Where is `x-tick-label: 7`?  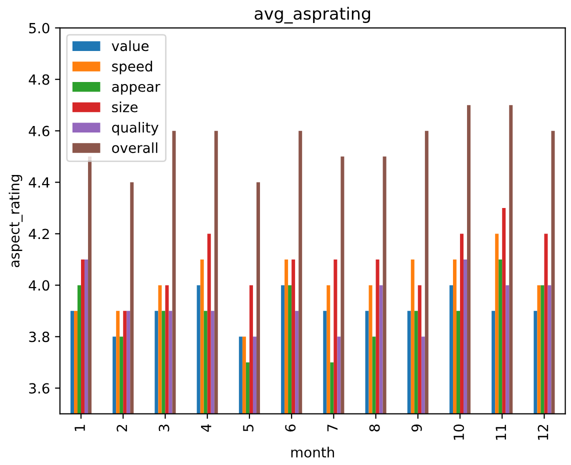
x-tick-label: 7 is located at coordinates (332, 428).